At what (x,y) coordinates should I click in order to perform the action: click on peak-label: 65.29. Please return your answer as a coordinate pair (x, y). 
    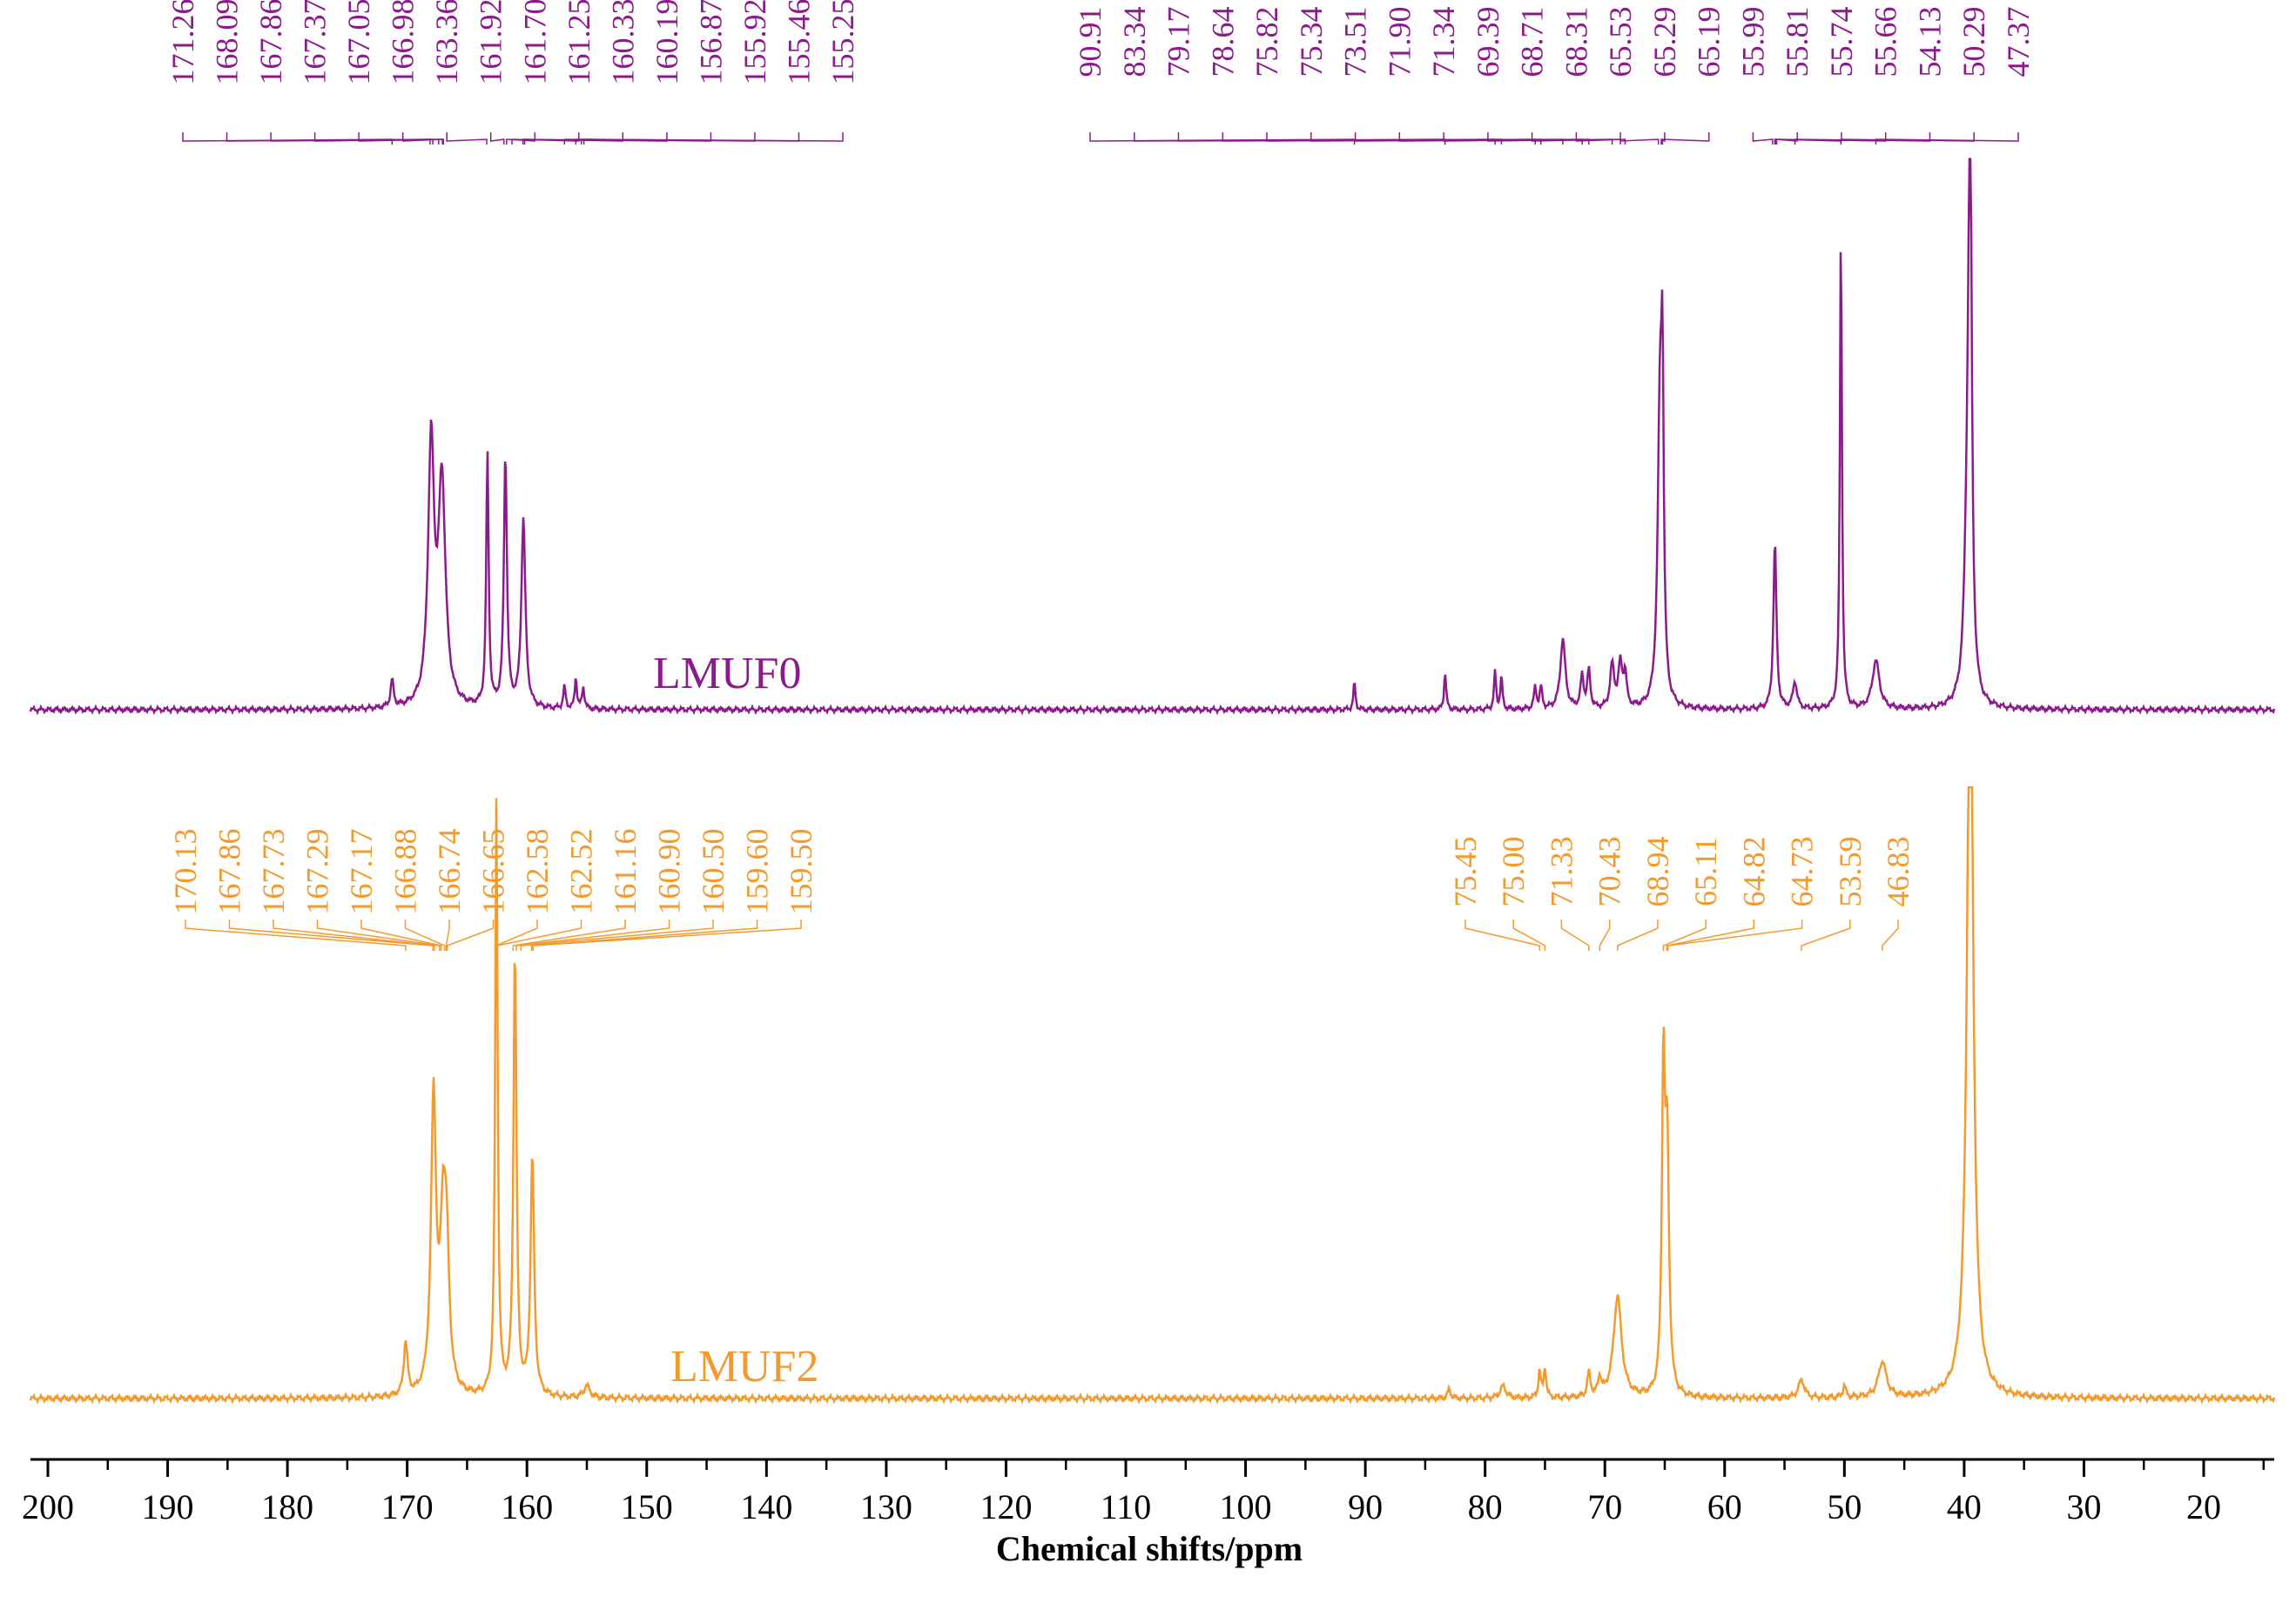
    Looking at the image, I should click on (1664, 42).